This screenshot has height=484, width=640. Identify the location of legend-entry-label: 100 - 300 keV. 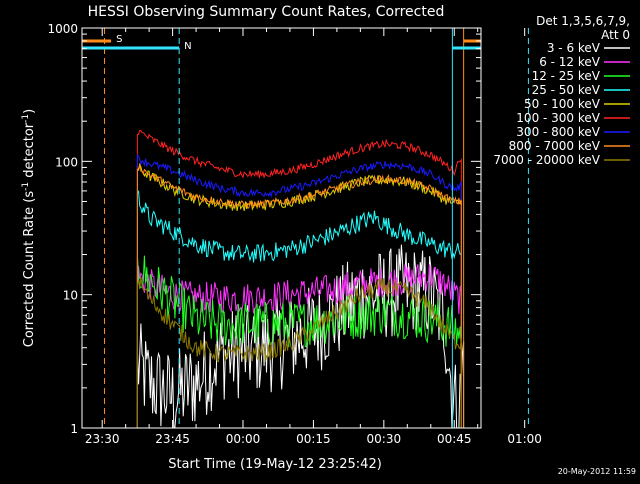
(558, 118).